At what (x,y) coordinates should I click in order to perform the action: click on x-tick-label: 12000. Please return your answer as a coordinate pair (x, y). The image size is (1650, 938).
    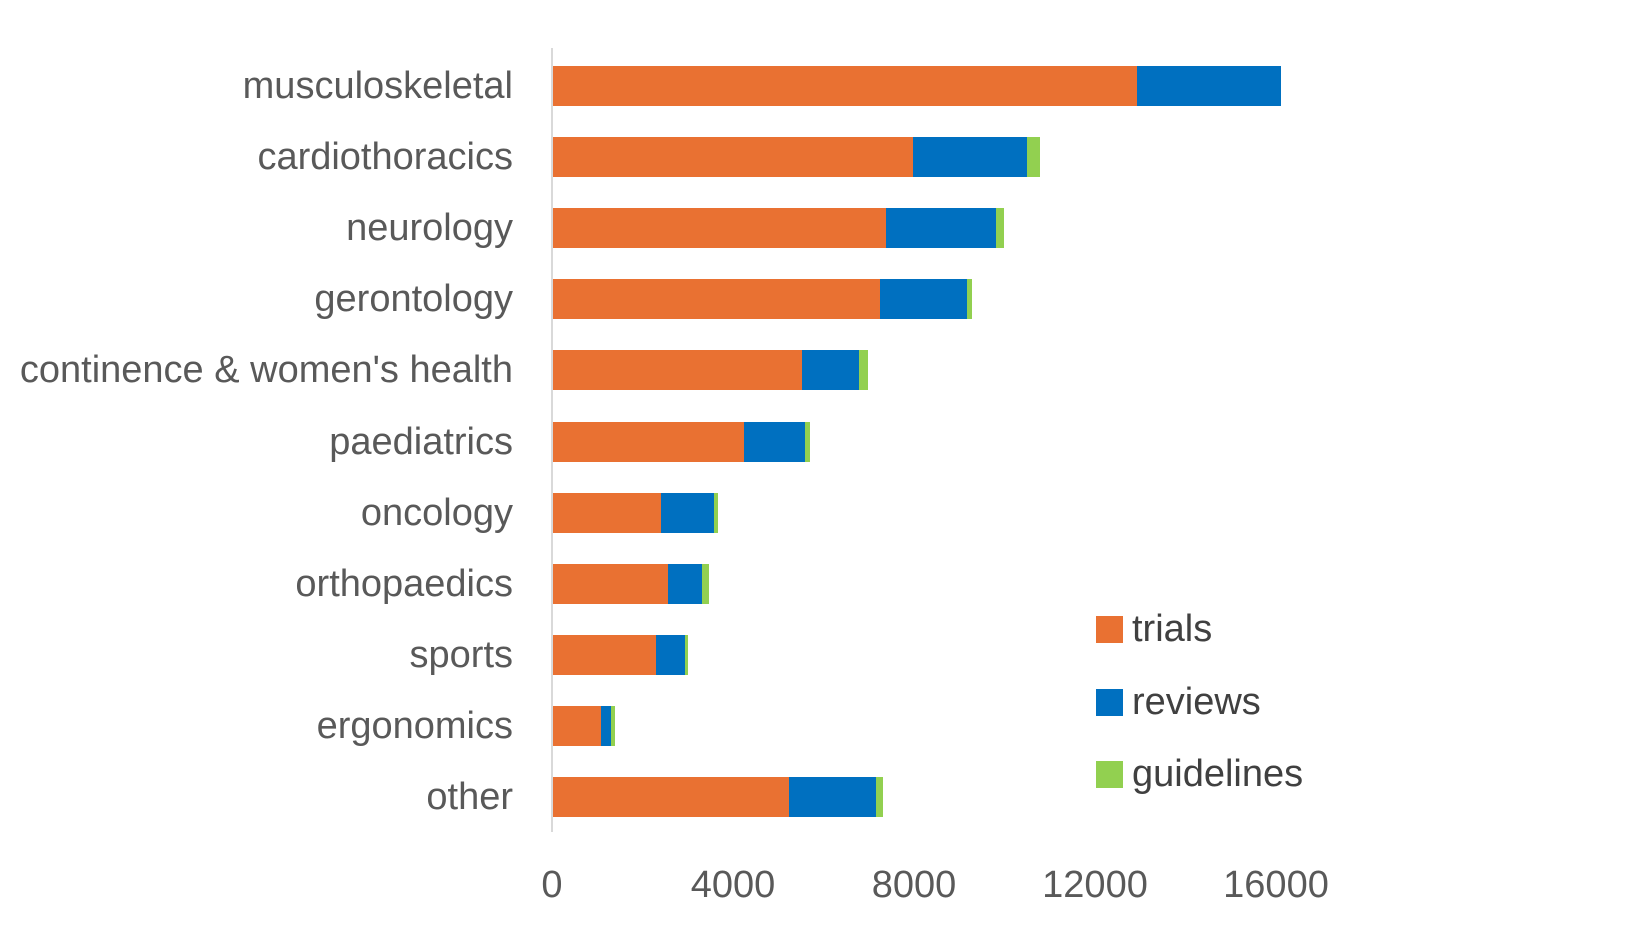
    Looking at the image, I should click on (1095, 885).